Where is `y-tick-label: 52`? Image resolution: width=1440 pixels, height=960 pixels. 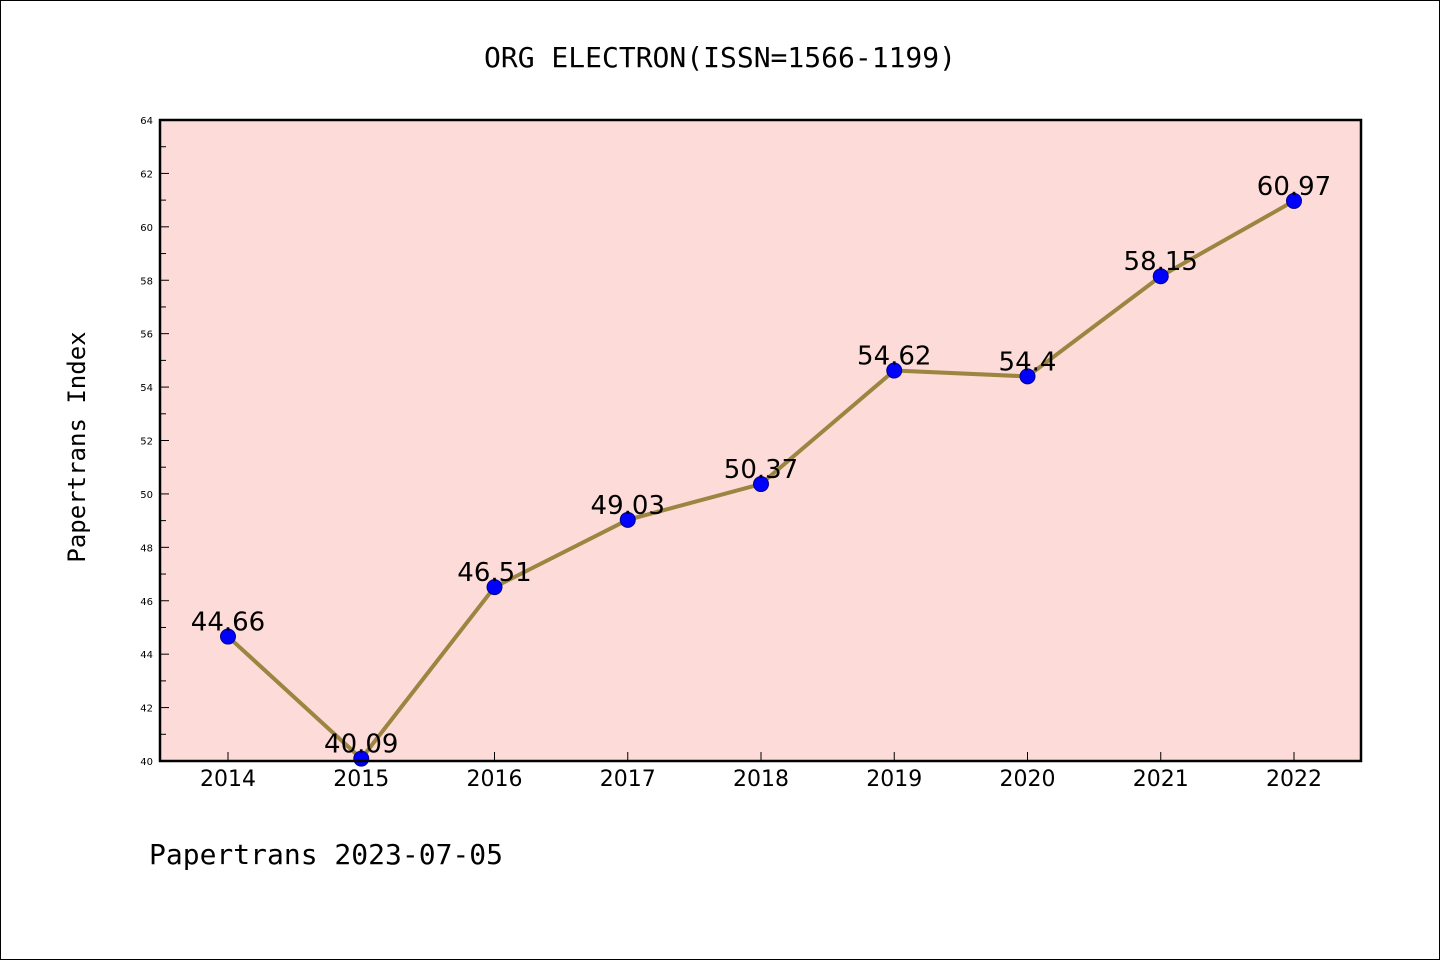
y-tick-label: 52 is located at coordinates (146, 442).